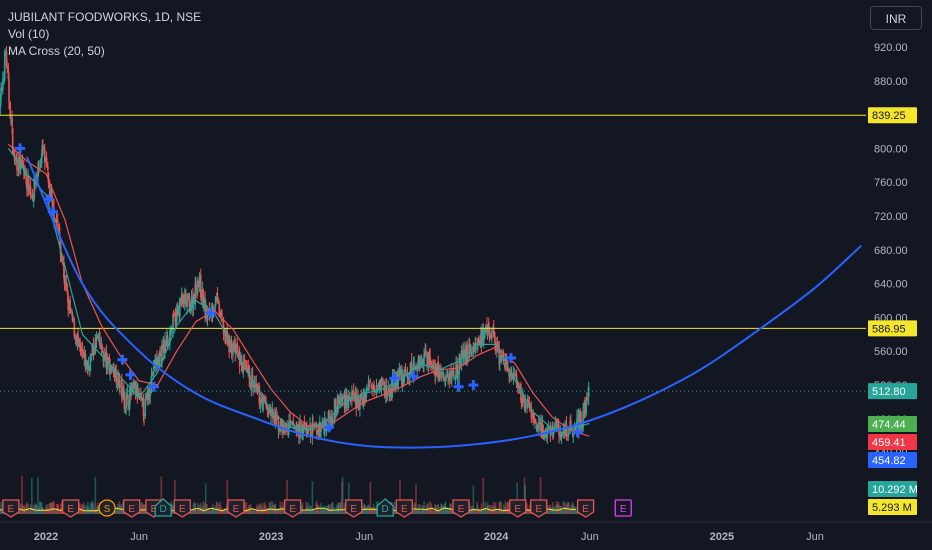  What do you see at coordinates (889, 443) in the screenshot?
I see `ma-value-label-text: 459.41` at bounding box center [889, 443].